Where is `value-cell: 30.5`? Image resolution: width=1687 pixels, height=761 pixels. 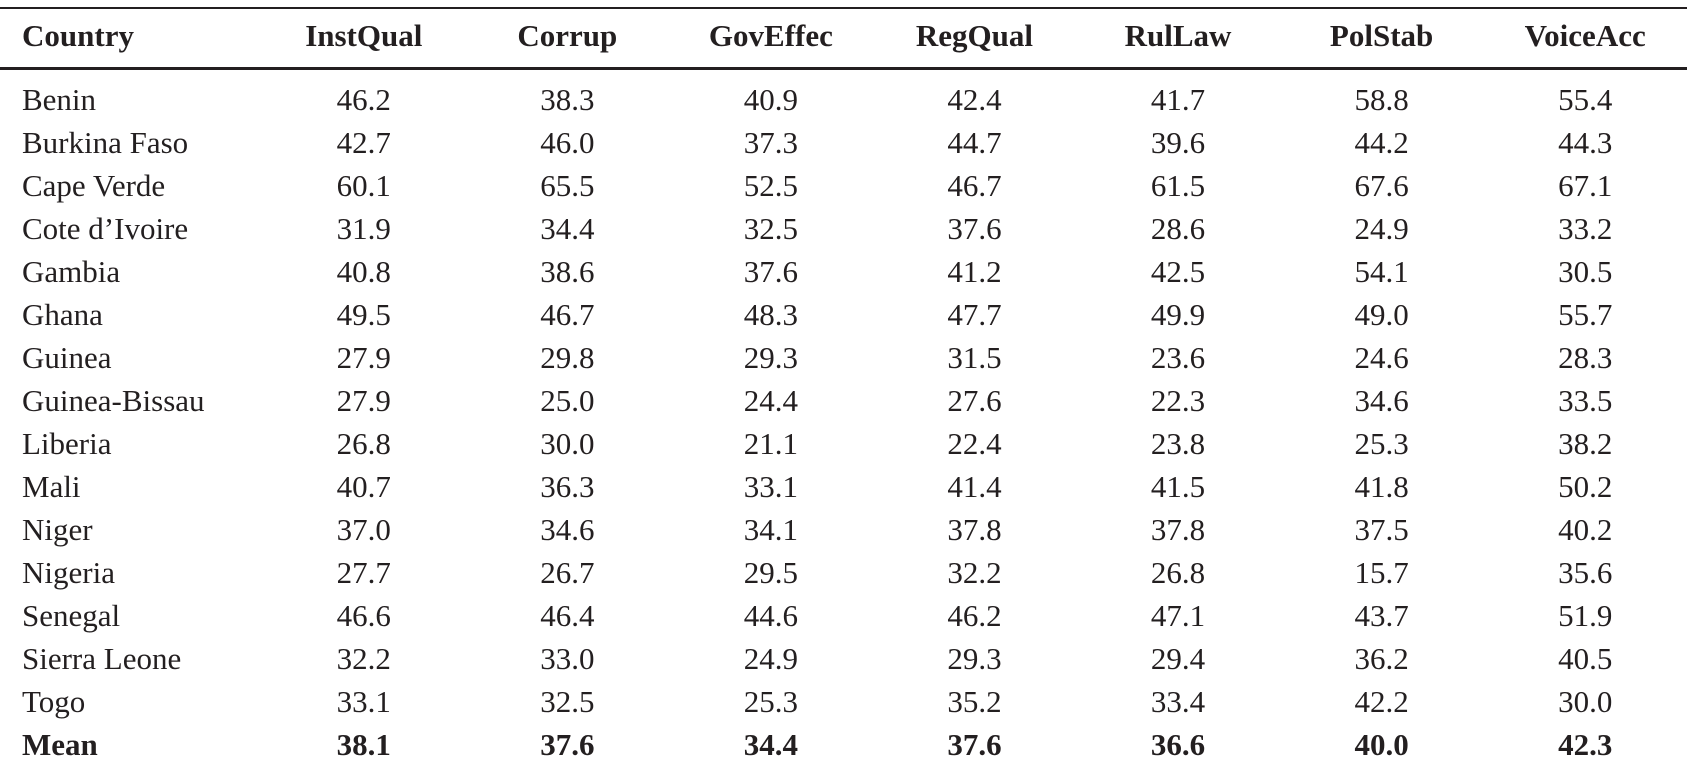
value-cell: 30.5 is located at coordinates (1585, 271).